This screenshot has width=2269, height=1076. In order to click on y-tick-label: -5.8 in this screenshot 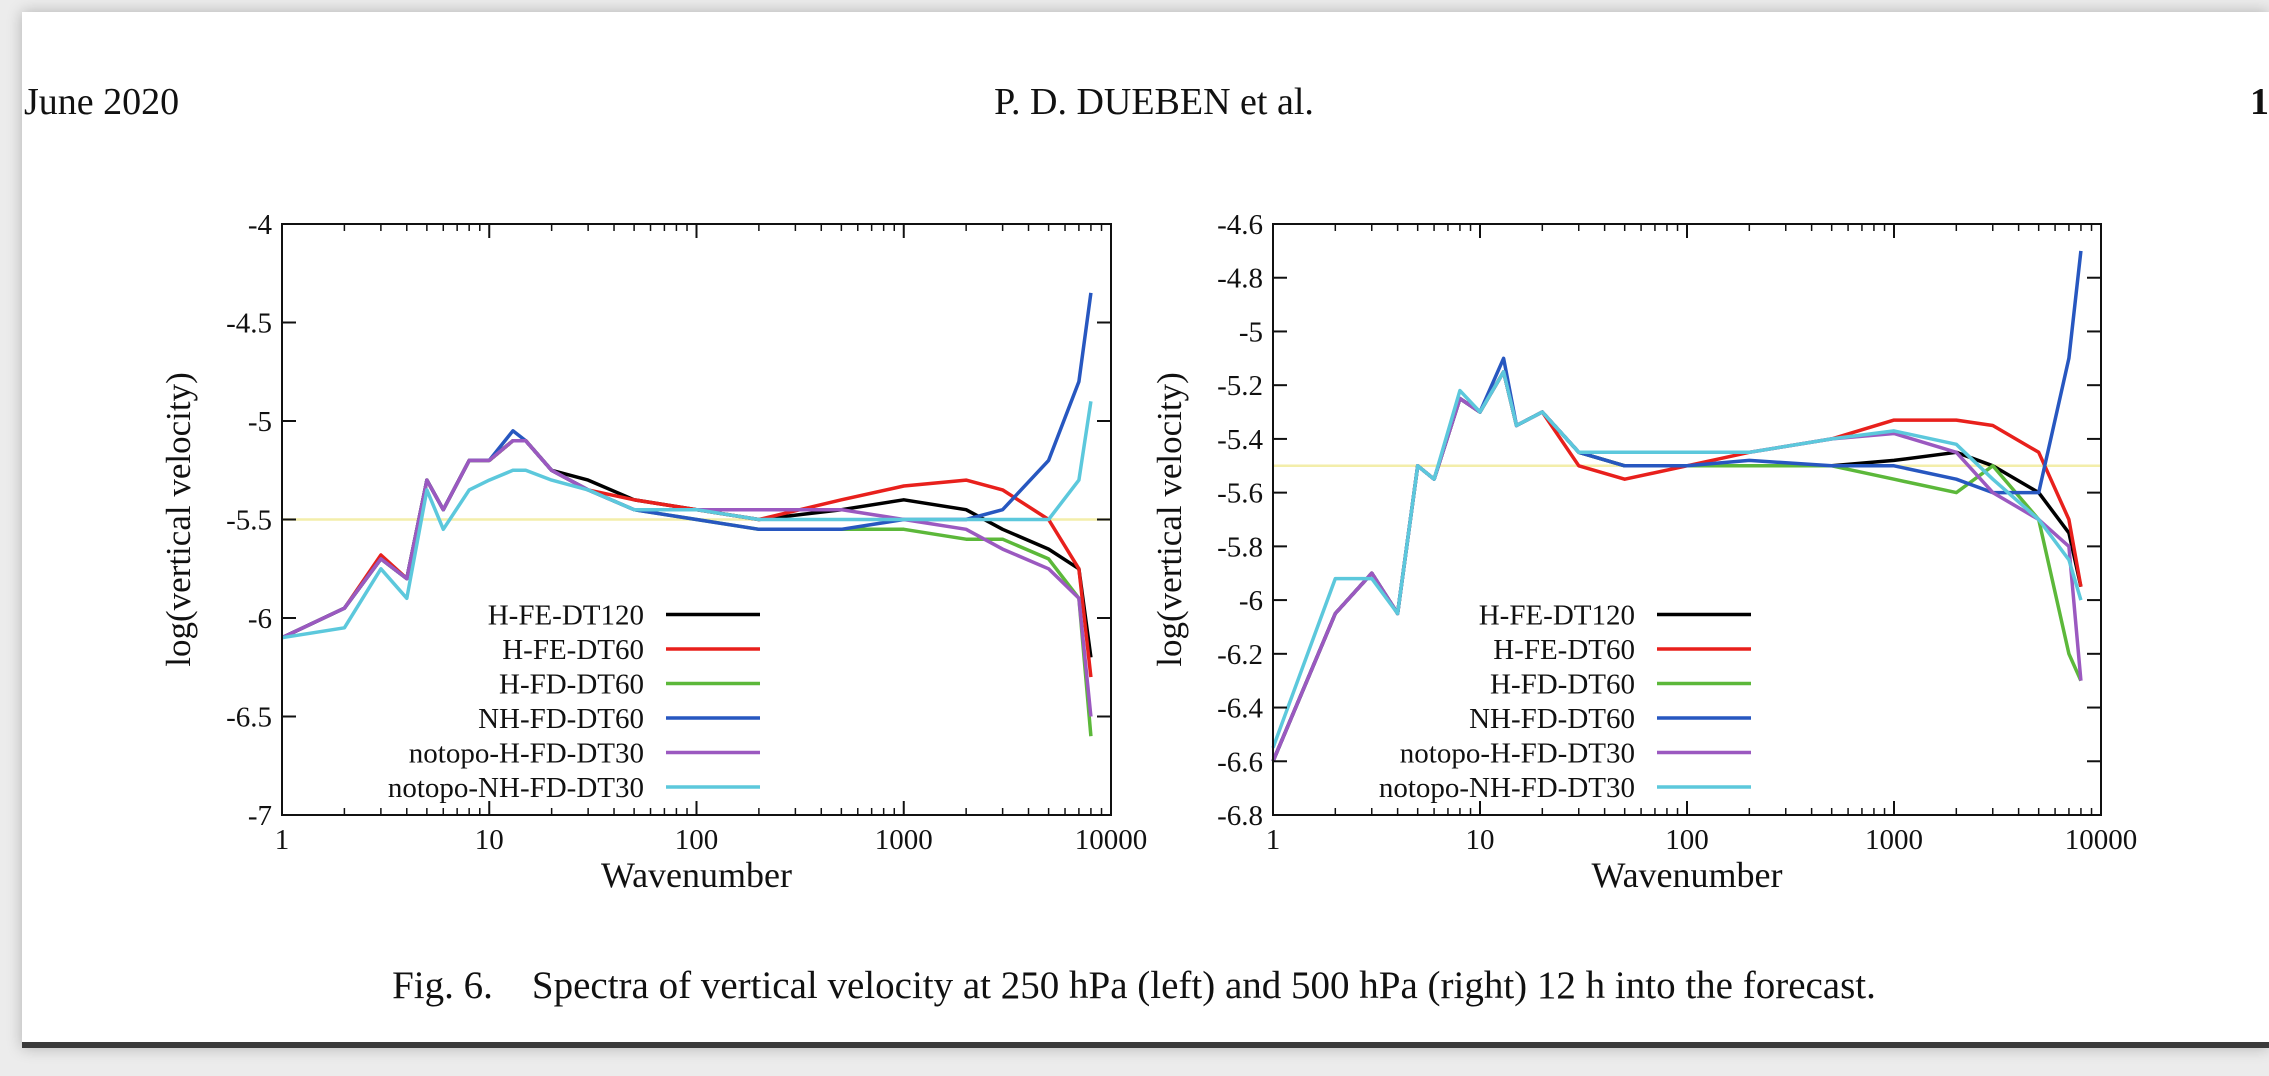, I will do `click(1240, 547)`.